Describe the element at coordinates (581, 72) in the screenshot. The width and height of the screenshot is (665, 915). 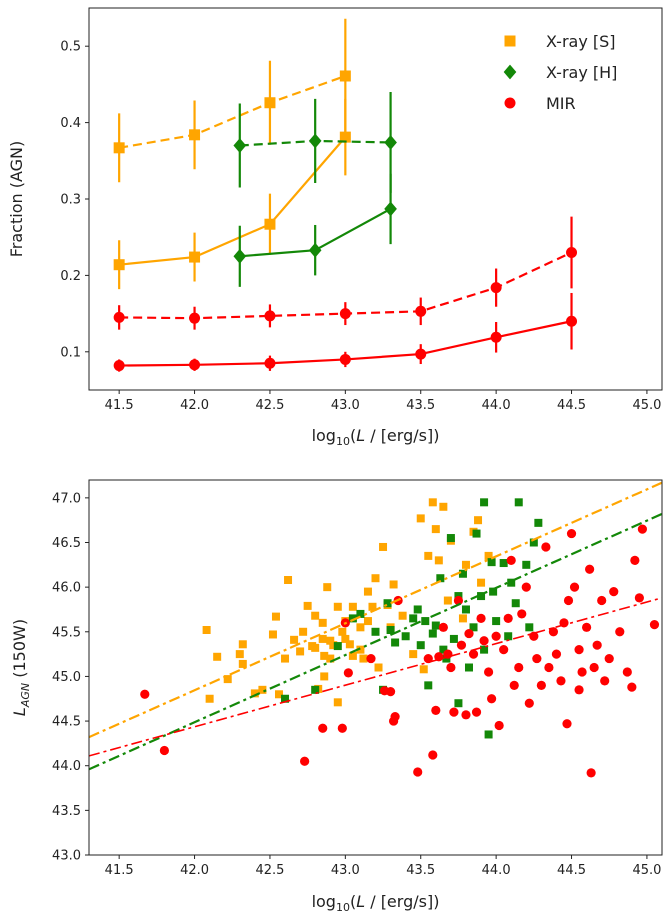
I see `legend-label: X-ray [H]` at that location.